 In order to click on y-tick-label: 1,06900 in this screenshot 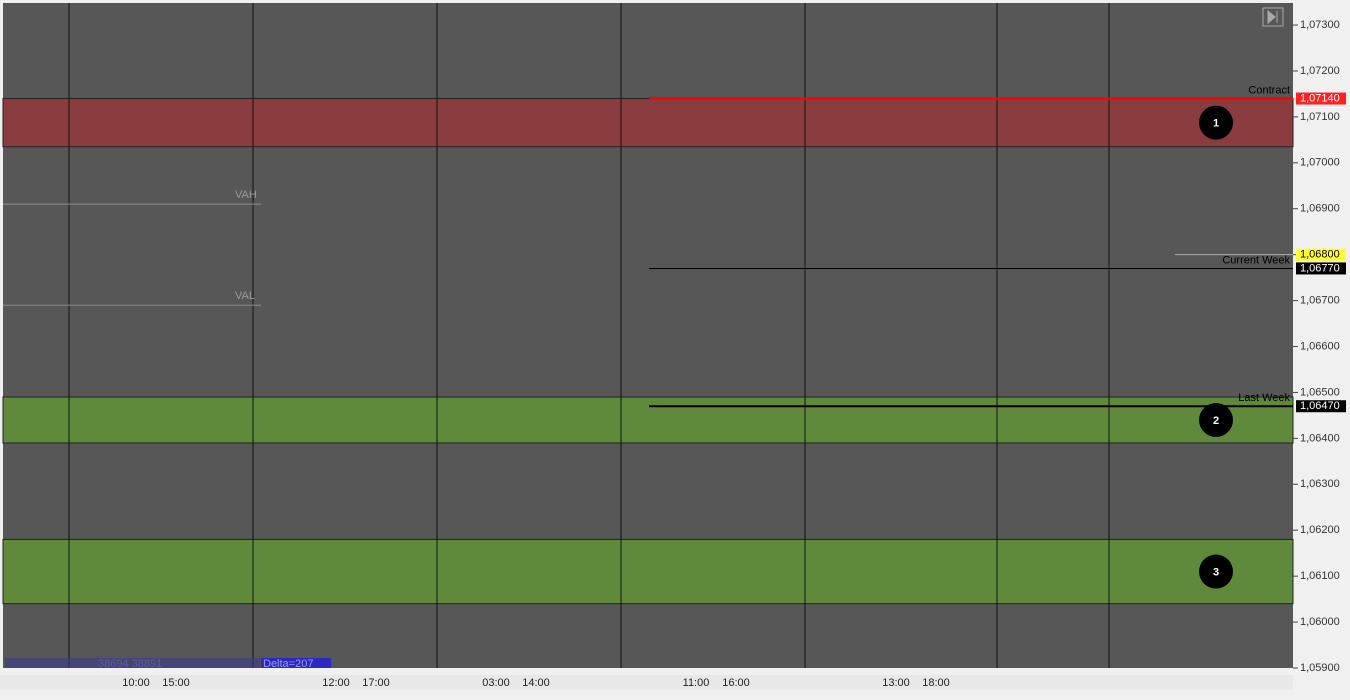, I will do `click(1320, 209)`.